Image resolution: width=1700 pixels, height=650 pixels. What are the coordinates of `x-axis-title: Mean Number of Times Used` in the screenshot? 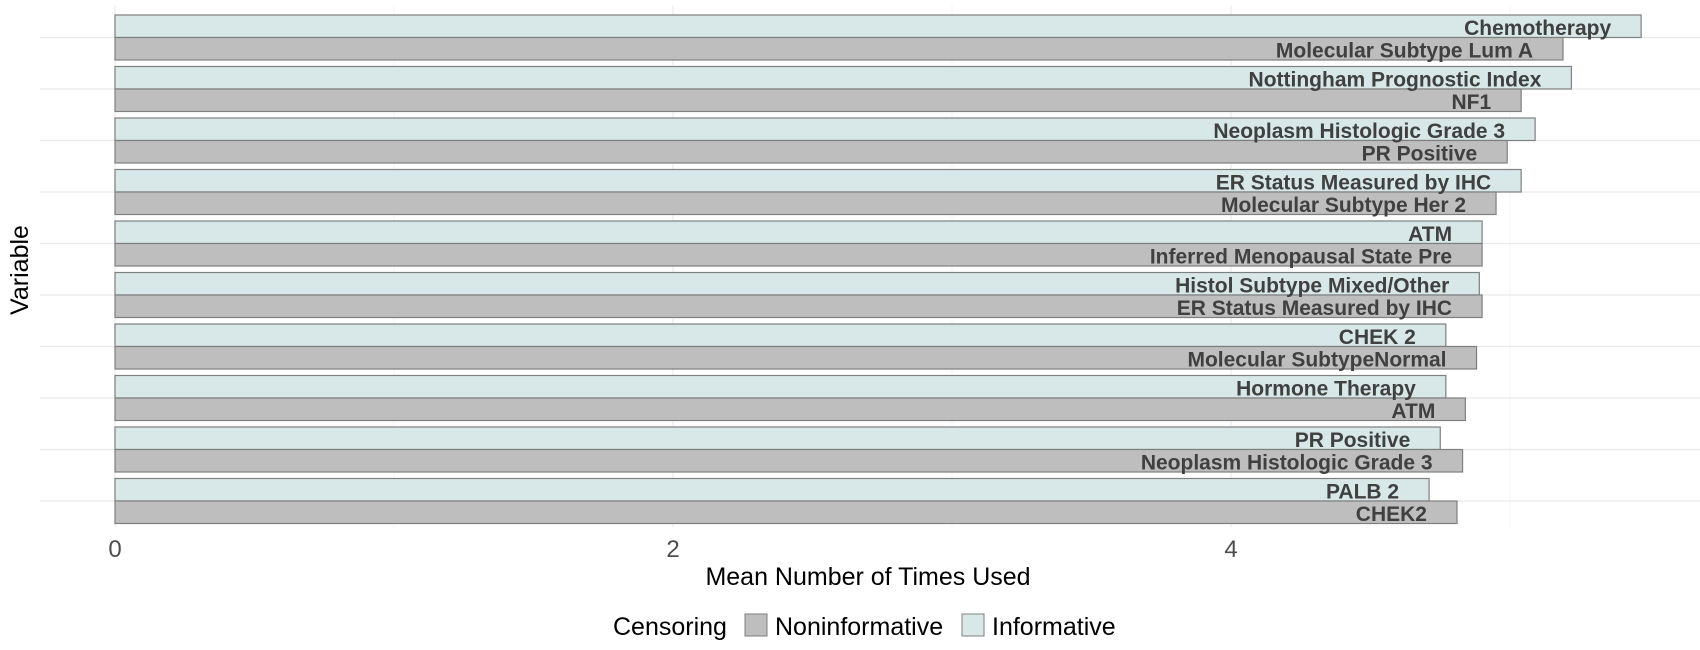 It's located at (867, 577).